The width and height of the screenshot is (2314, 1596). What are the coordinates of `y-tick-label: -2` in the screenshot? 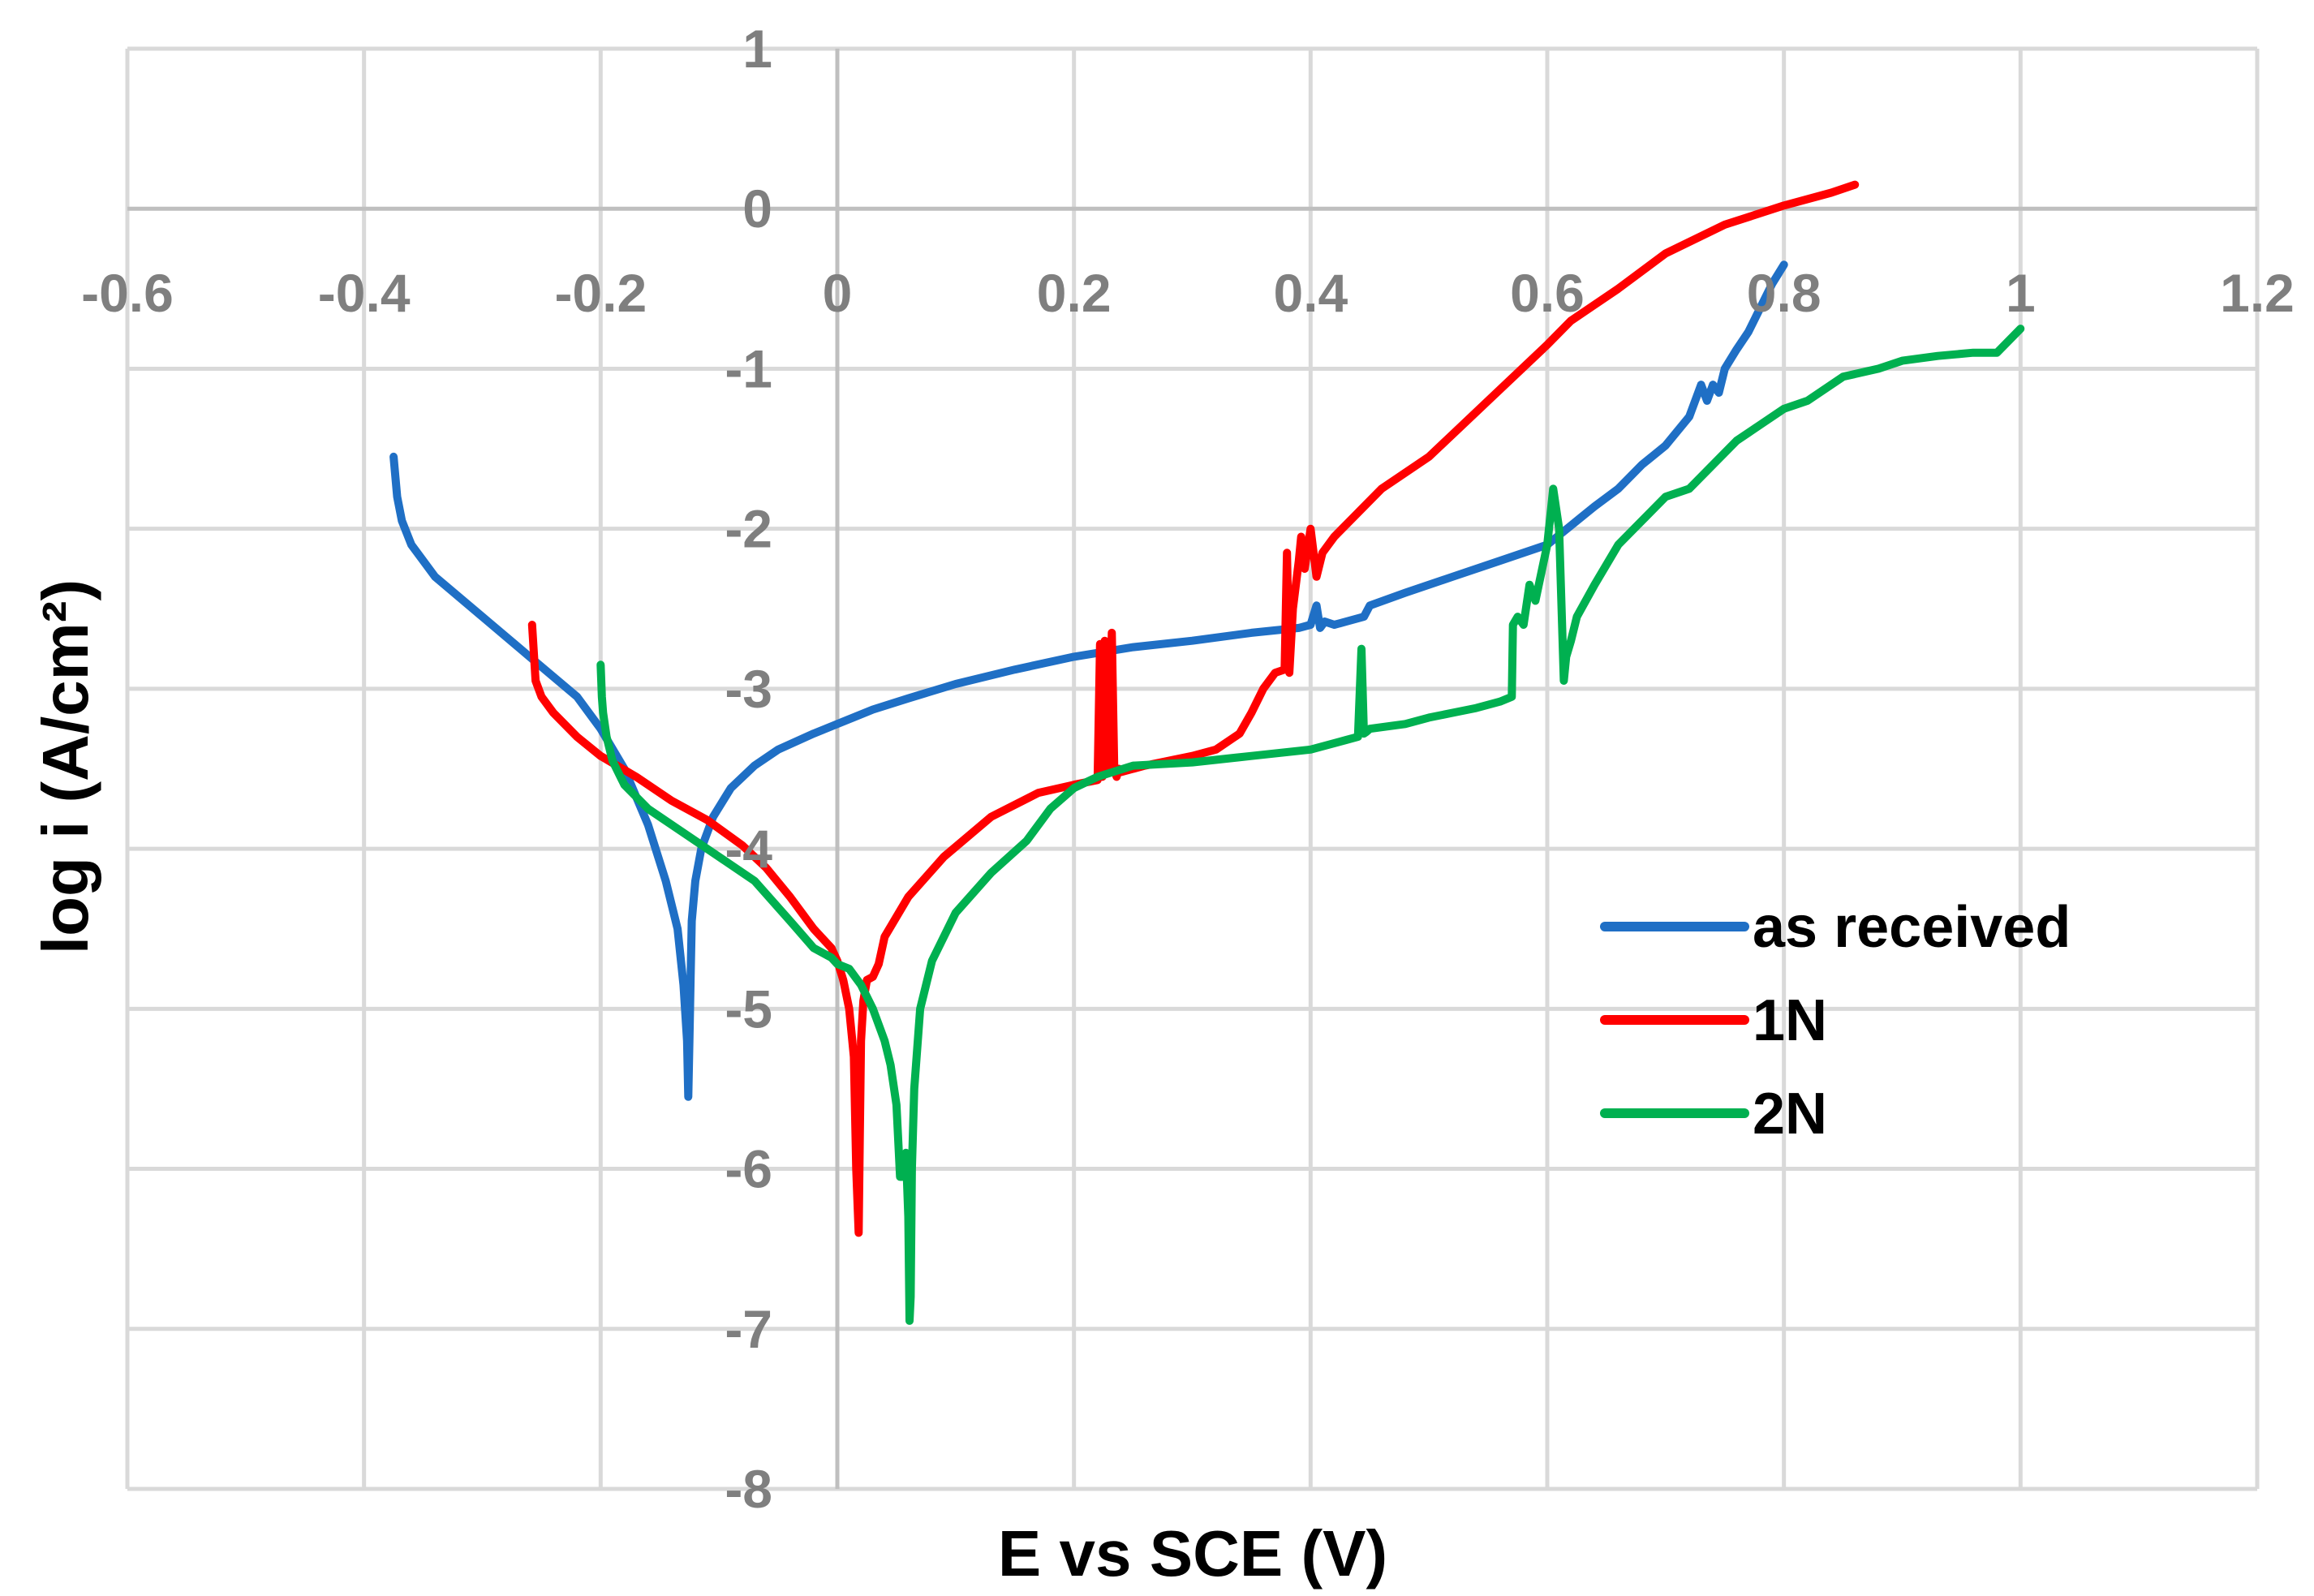 It's located at (749, 529).